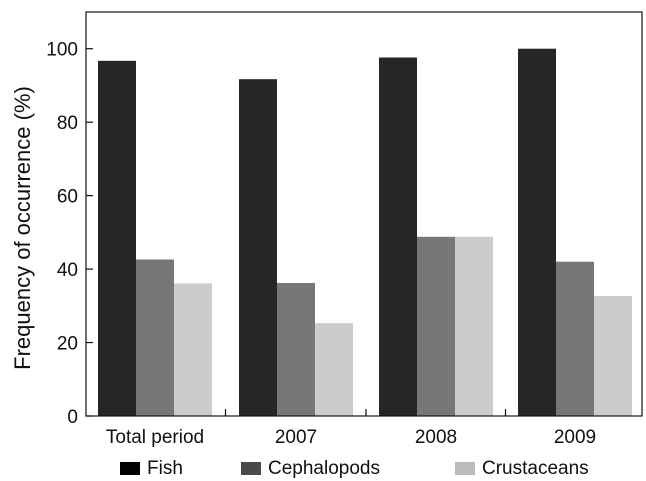 The height and width of the screenshot is (481, 646). What do you see at coordinates (575, 437) in the screenshot?
I see `x-tick-label: 2009` at bounding box center [575, 437].